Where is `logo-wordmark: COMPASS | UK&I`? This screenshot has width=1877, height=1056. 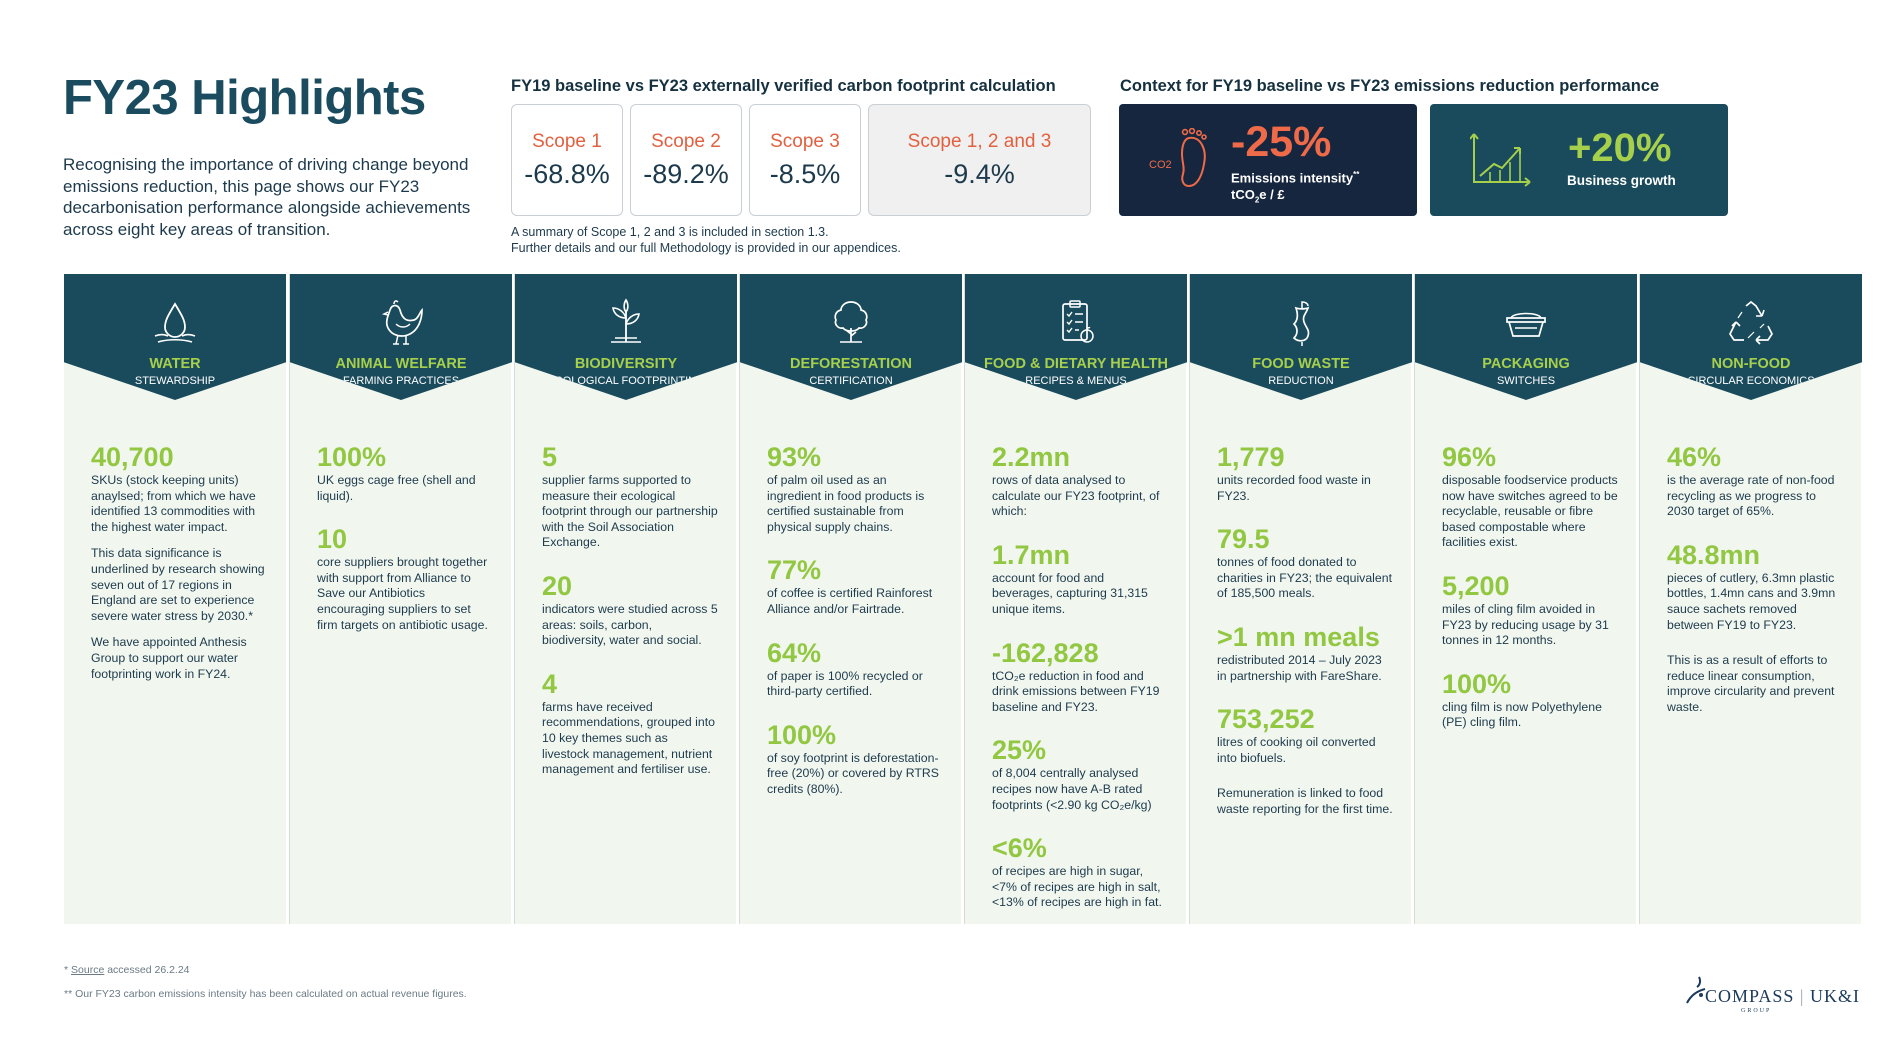 logo-wordmark: COMPASS | UK&I is located at coordinates (1782, 996).